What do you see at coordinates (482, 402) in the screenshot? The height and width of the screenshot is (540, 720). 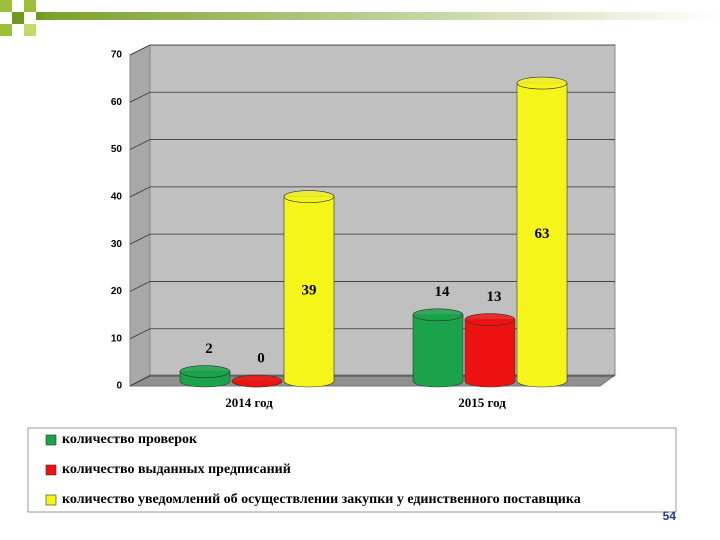 I see `x-tick-label: 2015 год` at bounding box center [482, 402].